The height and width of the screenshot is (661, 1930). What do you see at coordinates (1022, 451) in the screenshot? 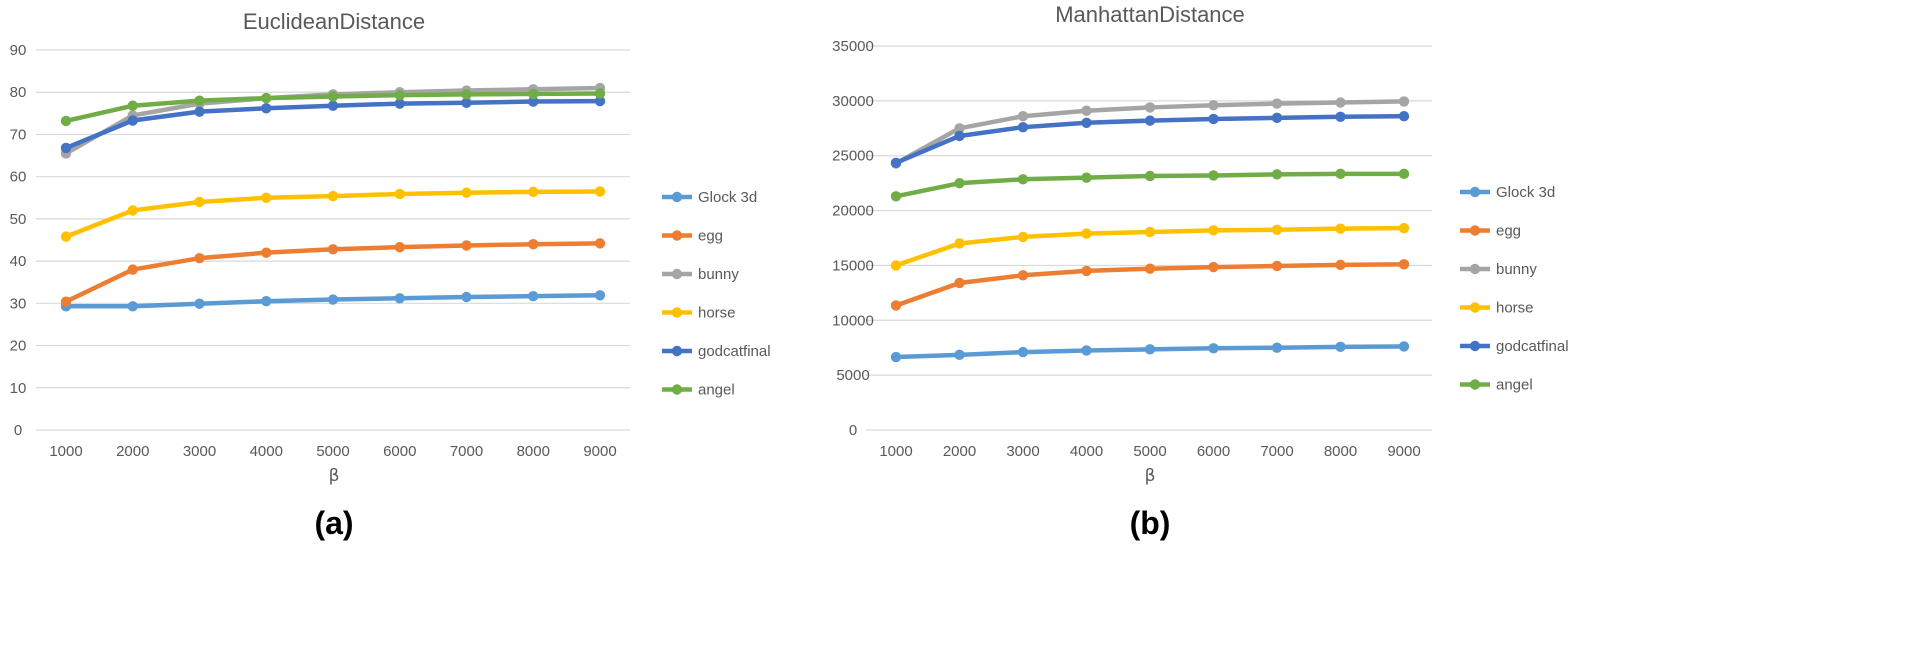
I see `x-tick-label-b: 3000` at bounding box center [1022, 451].